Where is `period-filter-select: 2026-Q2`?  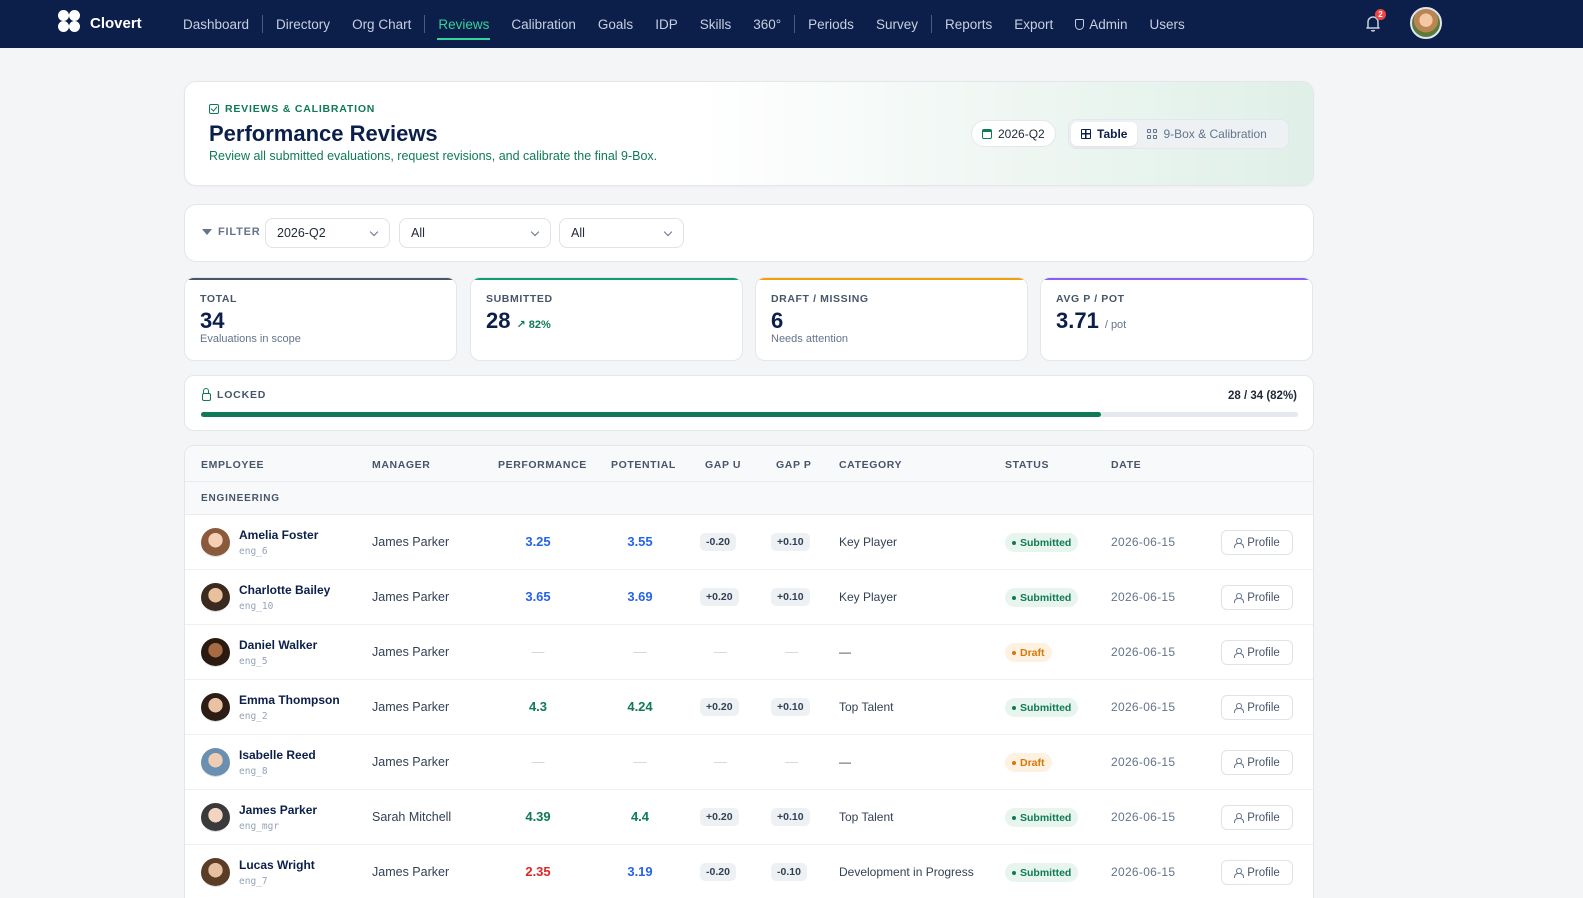 period-filter-select: 2026-Q2 is located at coordinates (327, 233).